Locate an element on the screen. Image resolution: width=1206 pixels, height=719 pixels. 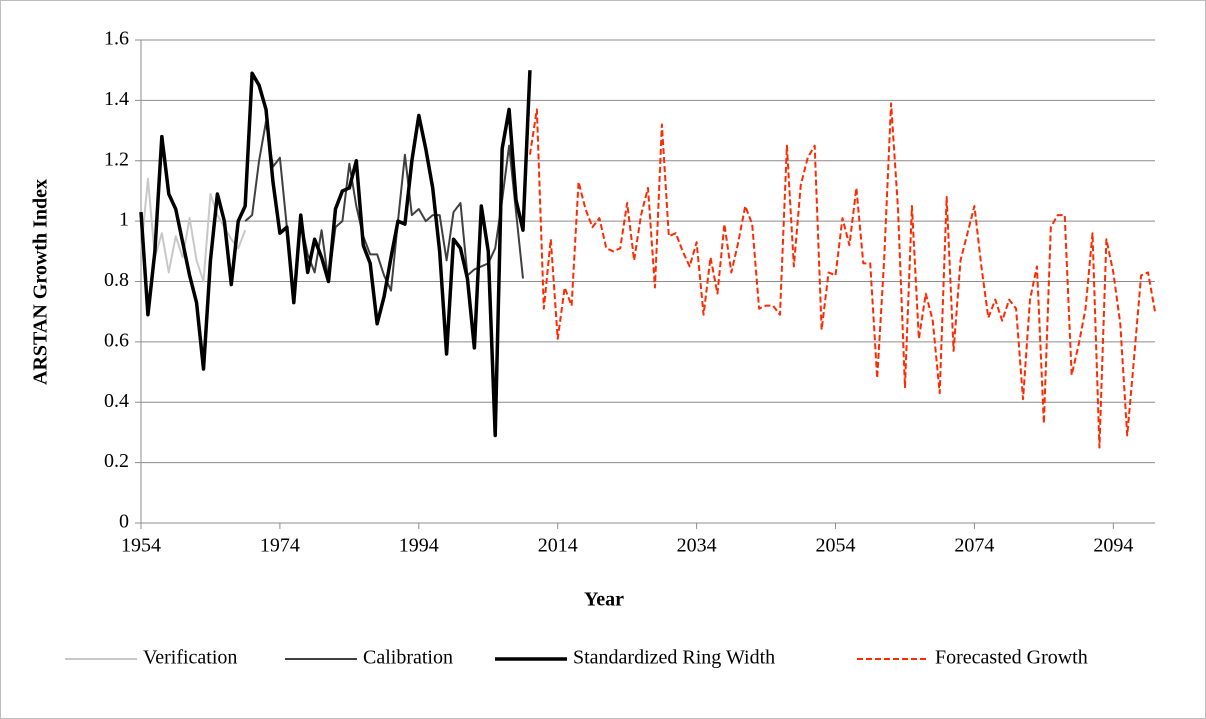
x-tick-label: 2034 is located at coordinates (697, 546).